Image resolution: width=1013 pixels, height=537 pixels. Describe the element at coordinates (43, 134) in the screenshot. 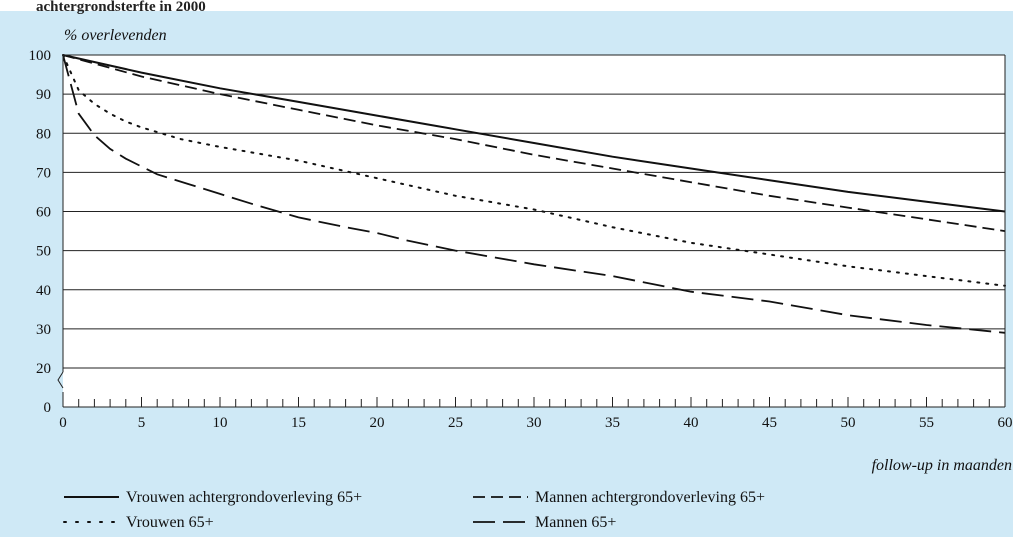

I see `y-tick-label: 80` at that location.